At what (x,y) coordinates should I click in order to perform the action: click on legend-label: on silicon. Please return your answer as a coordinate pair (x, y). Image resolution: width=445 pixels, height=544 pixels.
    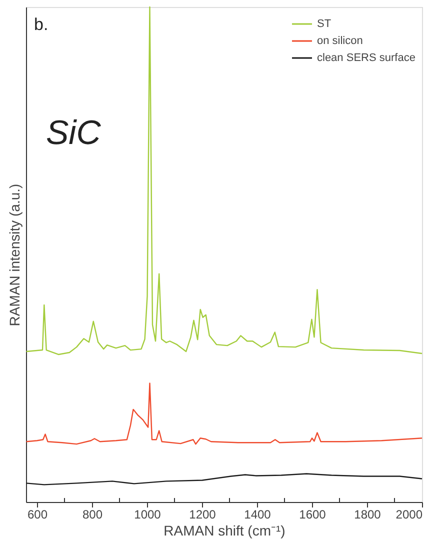
    Looking at the image, I should click on (340, 41).